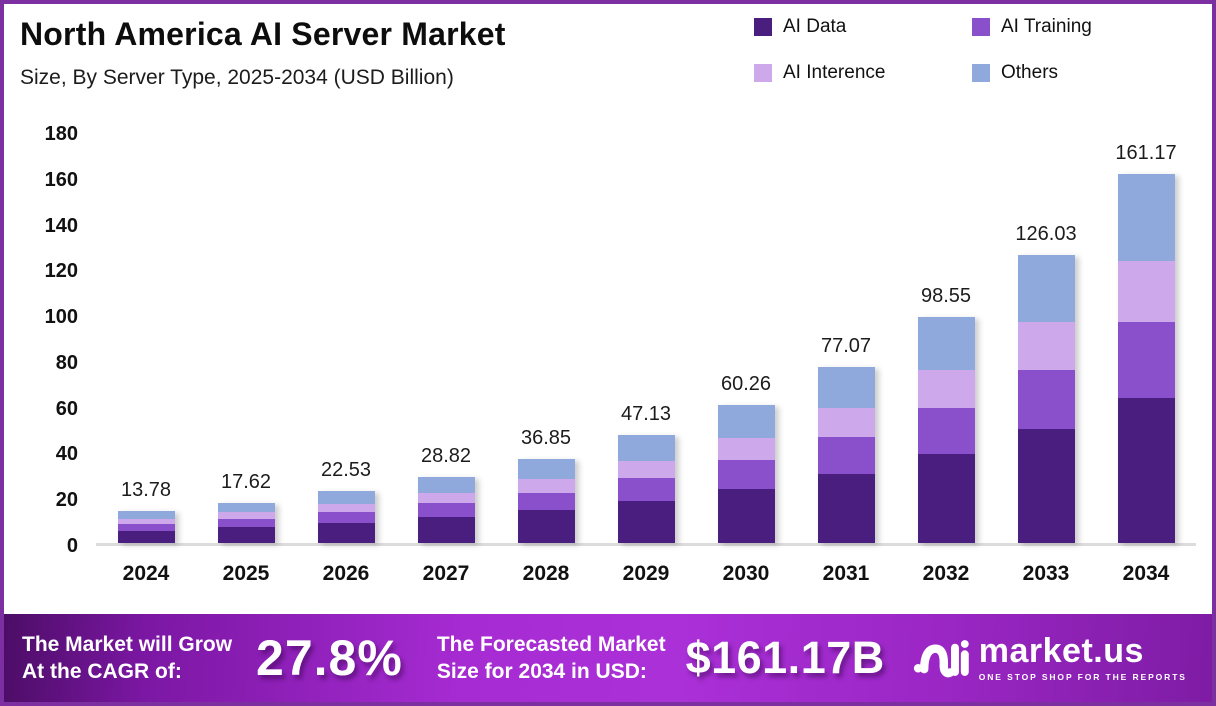 Image resolution: width=1216 pixels, height=706 pixels. What do you see at coordinates (1046, 26) in the screenshot?
I see `legend-label: AI Training` at bounding box center [1046, 26].